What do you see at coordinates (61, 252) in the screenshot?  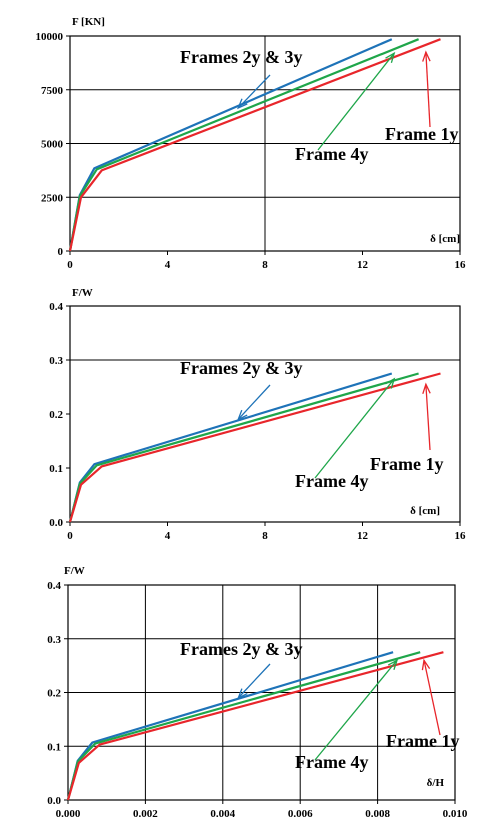 I see `y-tick-label: 0` at bounding box center [61, 252].